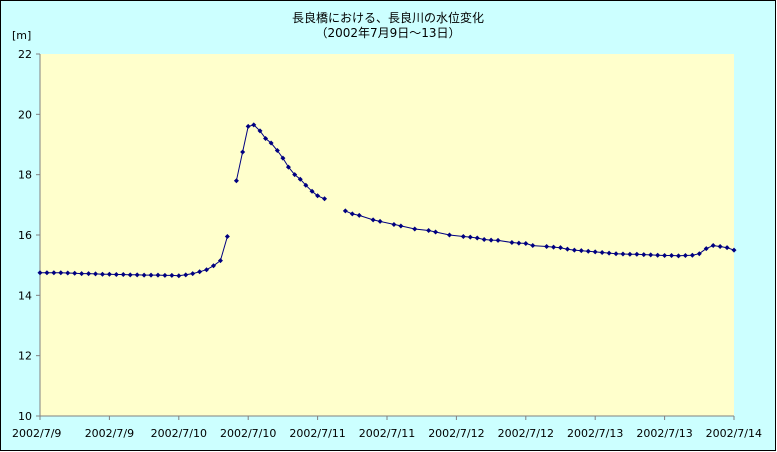 Image resolution: width=777 pixels, height=452 pixels. I want to click on y-tick-label: 16, so click(25, 235).